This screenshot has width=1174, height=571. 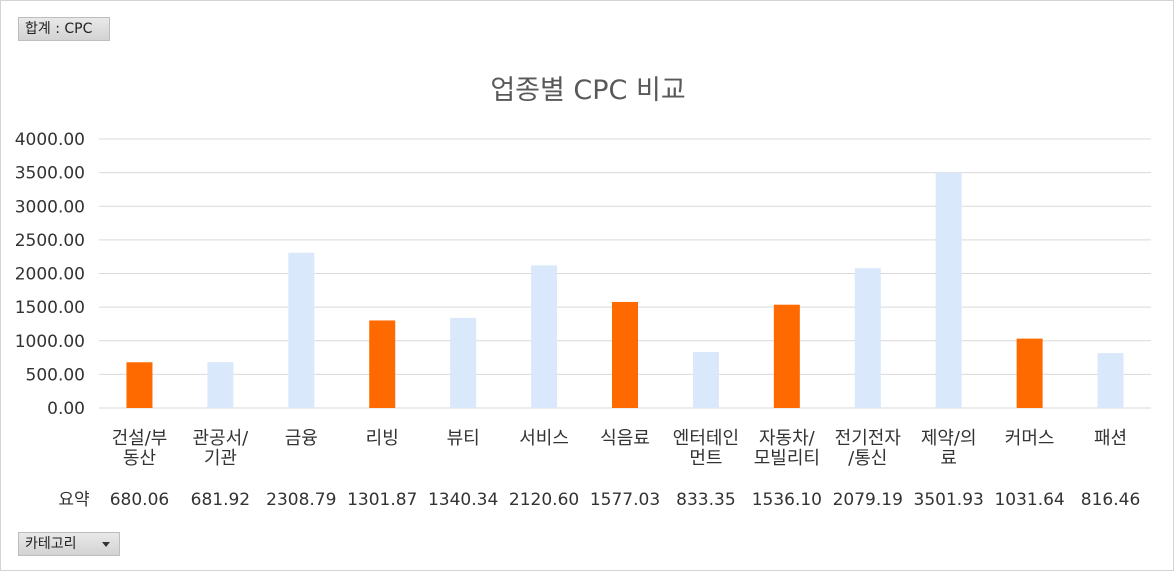 I want to click on summary-value: 1031.64, so click(x=1029, y=500).